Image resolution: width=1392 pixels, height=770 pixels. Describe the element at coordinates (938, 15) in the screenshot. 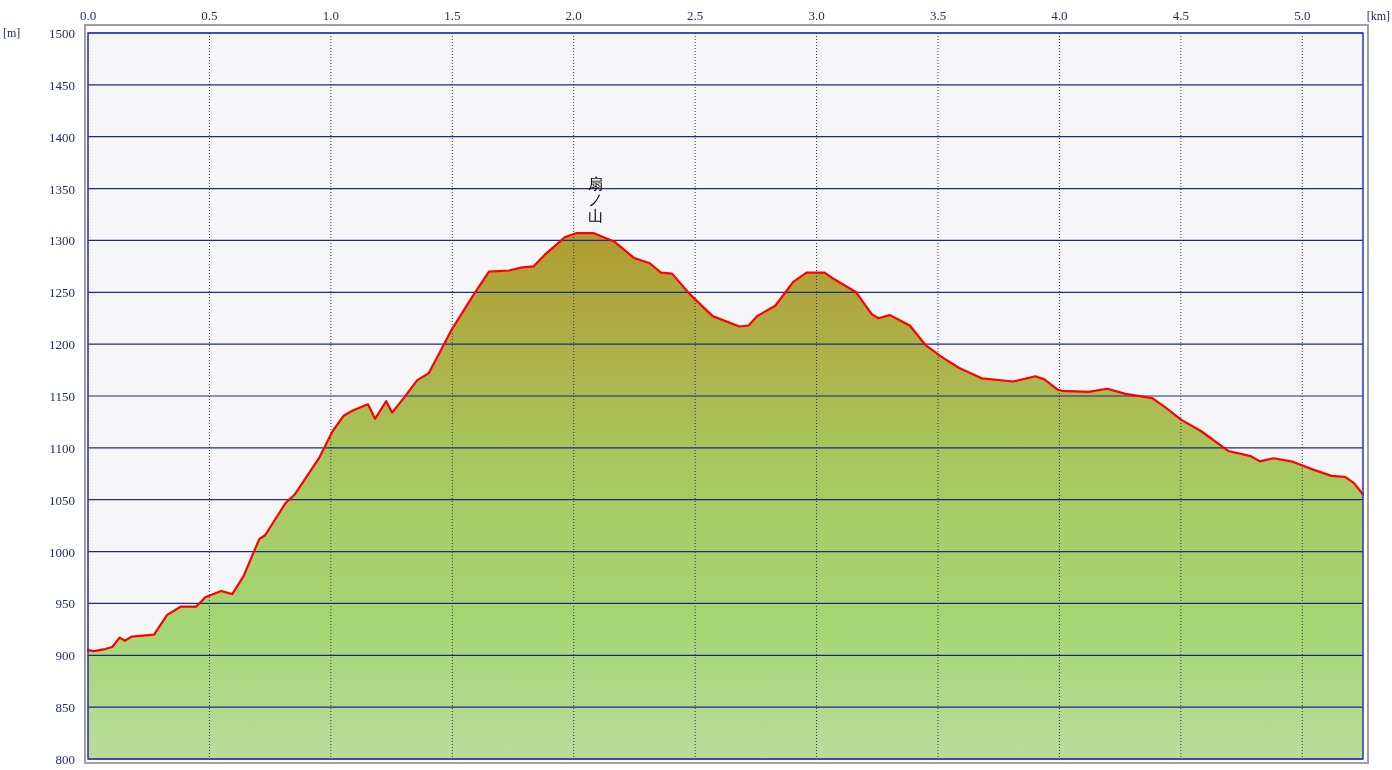

I see `x-tick-label: 3.5` at that location.